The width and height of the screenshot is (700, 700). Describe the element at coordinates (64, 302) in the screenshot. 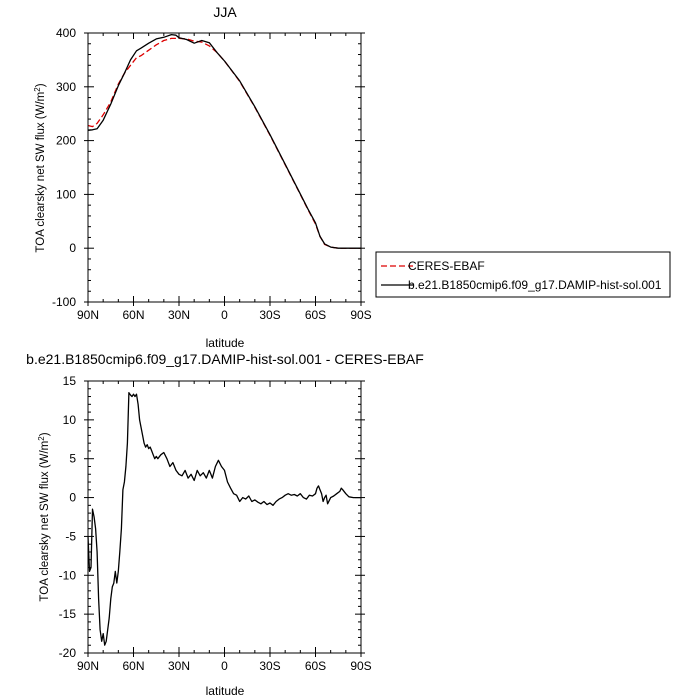

I see `top-y-tick-label: -100` at that location.